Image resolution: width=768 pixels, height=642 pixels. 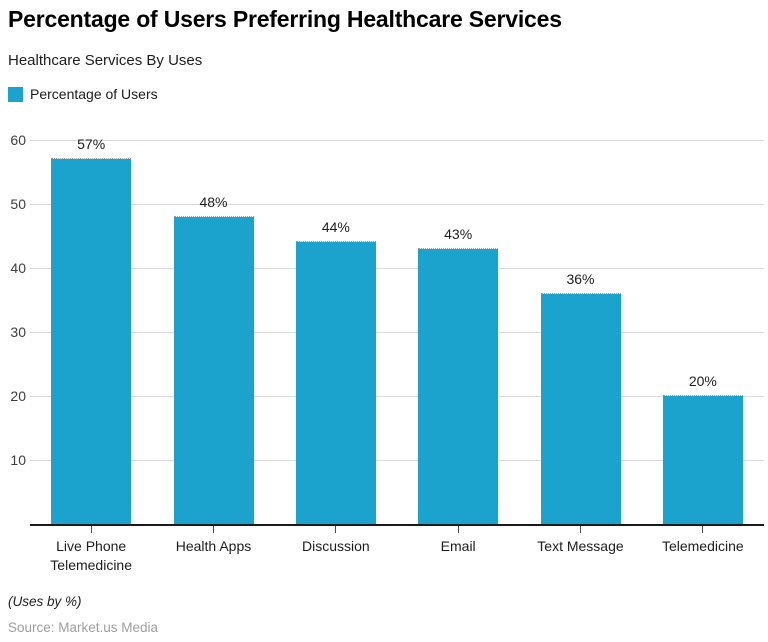 I want to click on chart-footnote: (Uses by %), so click(x=45, y=601).